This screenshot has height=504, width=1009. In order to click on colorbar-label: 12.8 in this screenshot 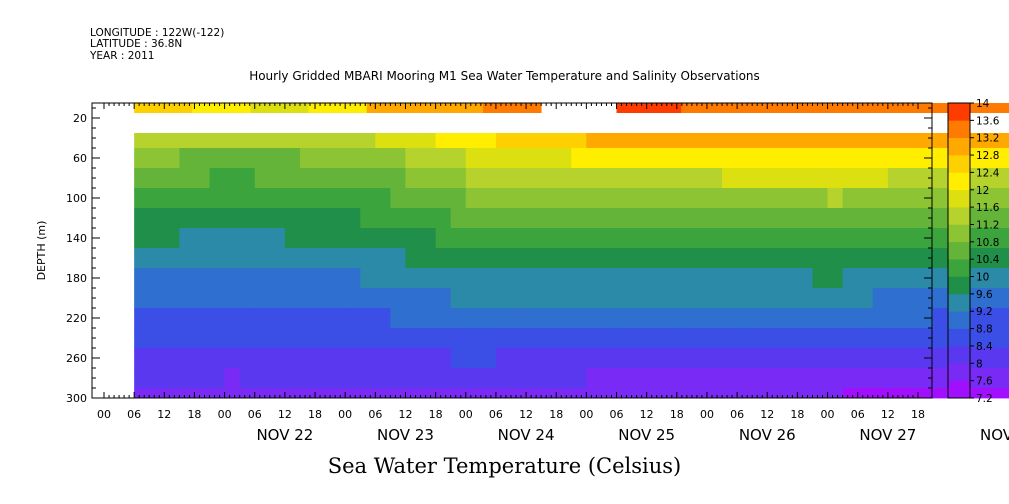, I will do `click(987, 156)`.